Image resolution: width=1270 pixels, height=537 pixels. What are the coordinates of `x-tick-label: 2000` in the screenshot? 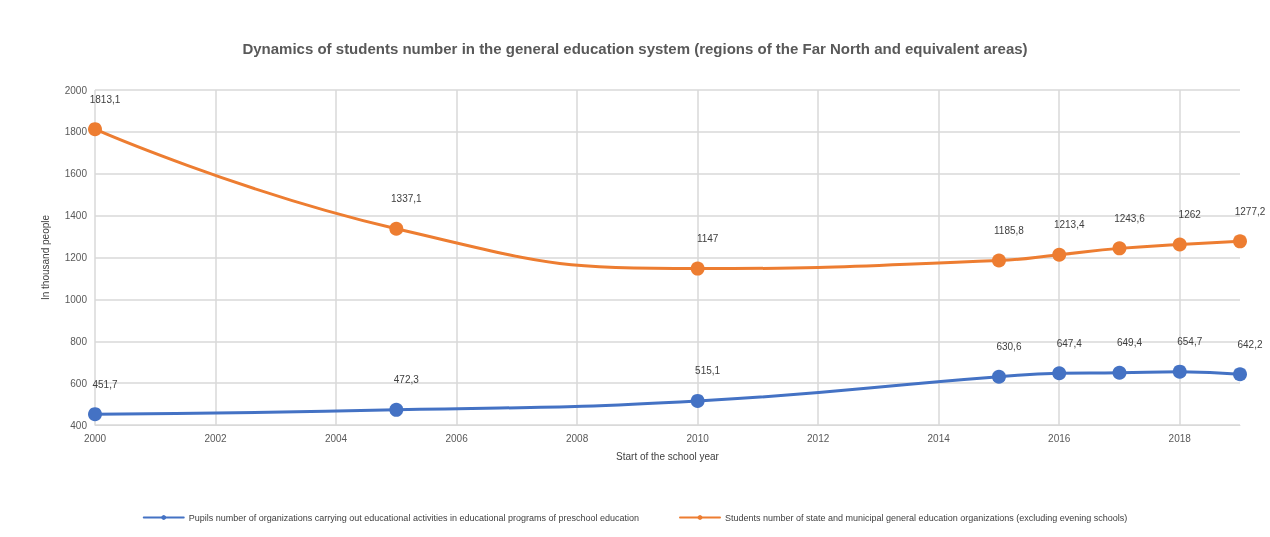 It's located at (95, 438).